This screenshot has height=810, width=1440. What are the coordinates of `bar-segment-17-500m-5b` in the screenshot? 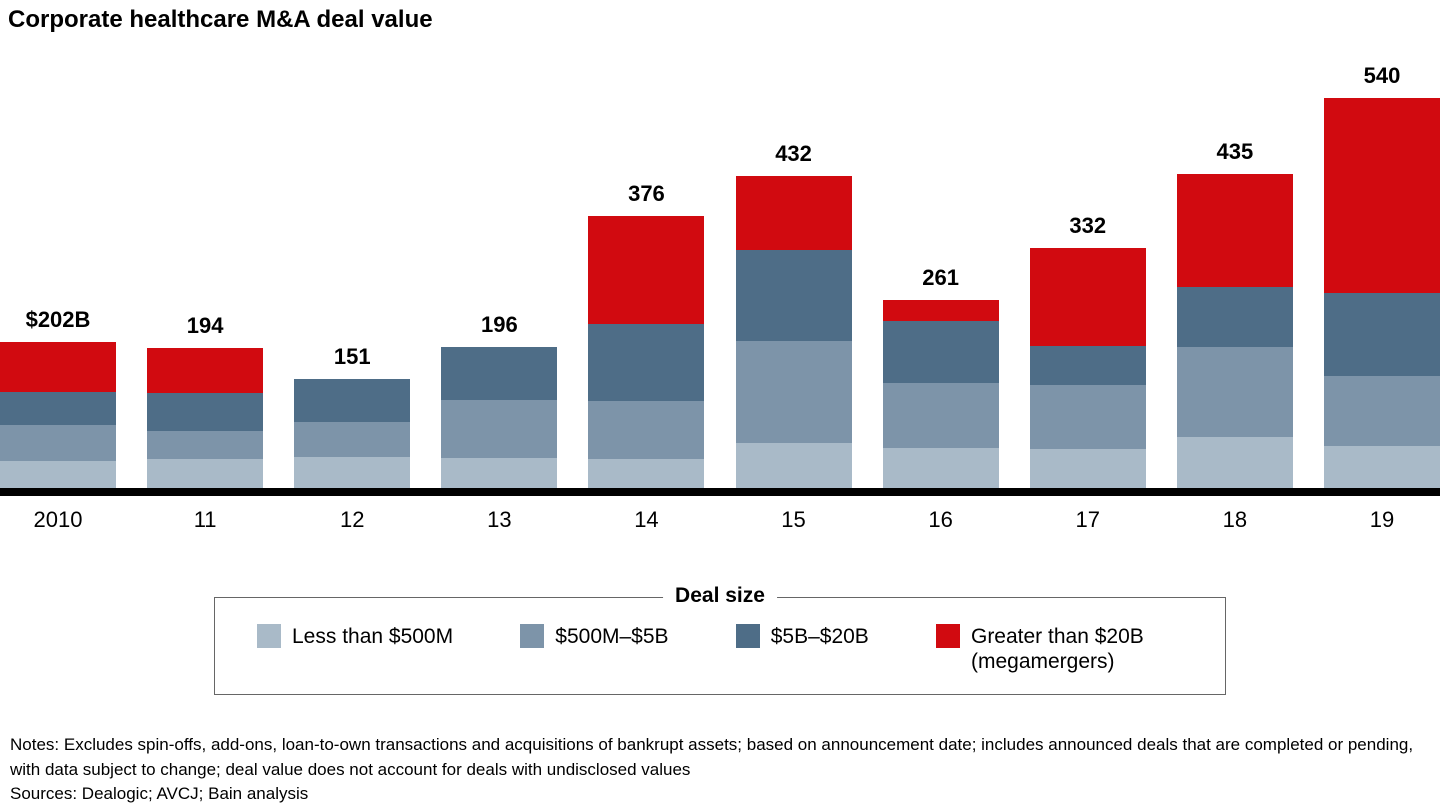 It's located at (1087, 417).